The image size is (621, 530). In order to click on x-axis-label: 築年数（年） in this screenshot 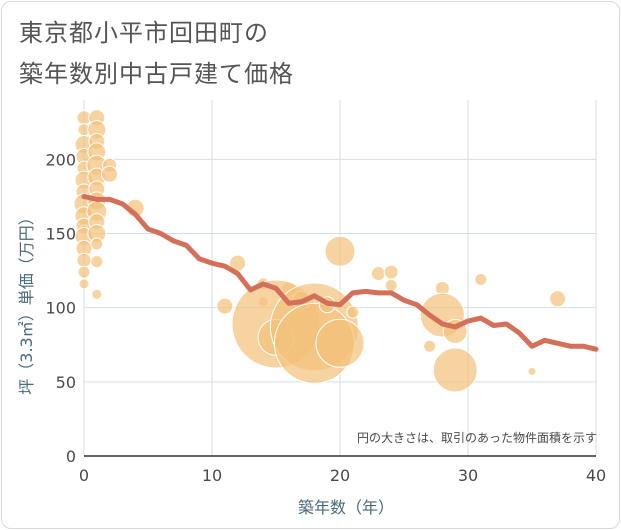, I will do `click(346, 507)`.